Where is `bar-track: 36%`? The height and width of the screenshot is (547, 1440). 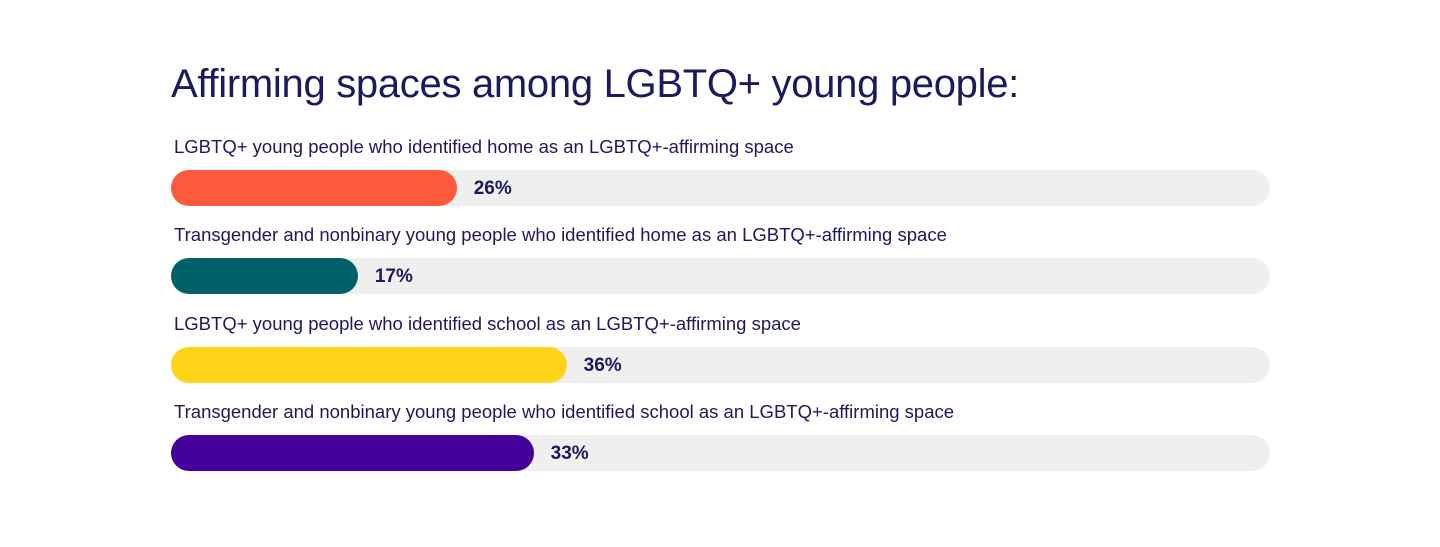 bar-track: 36% is located at coordinates (720, 364).